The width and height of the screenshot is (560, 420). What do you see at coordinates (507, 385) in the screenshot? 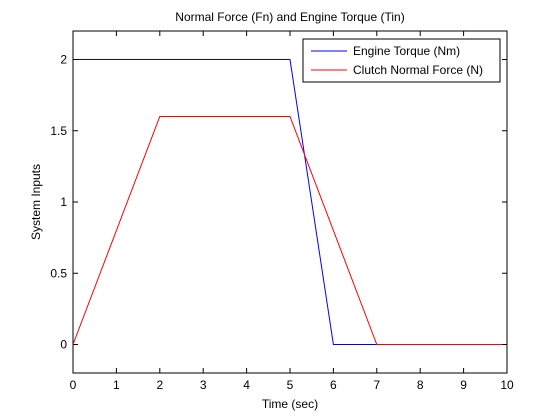
I see `x-tick-label: 10` at bounding box center [507, 385].